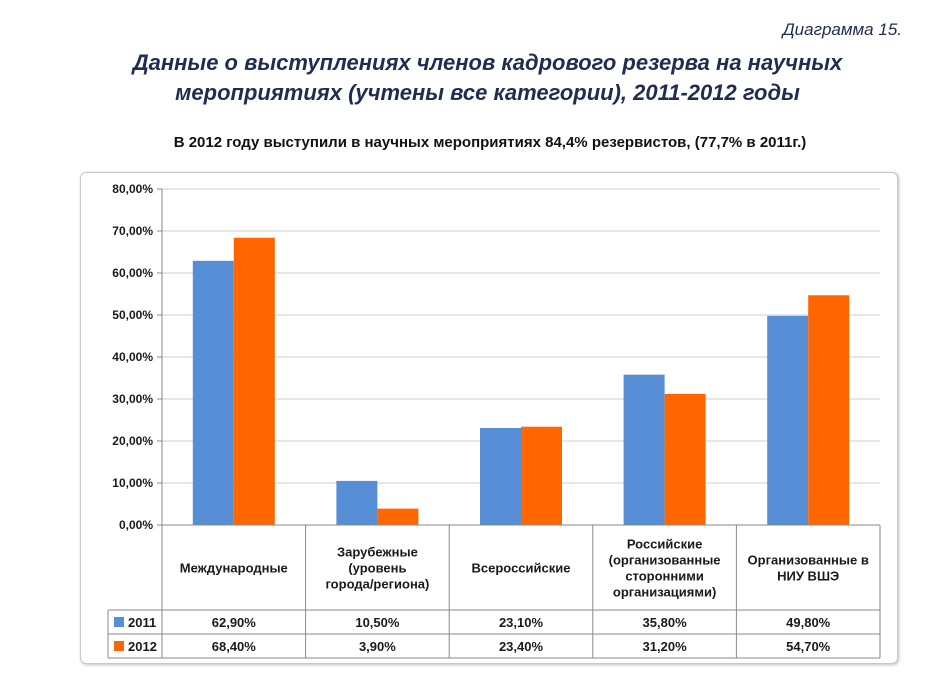  I want to click on category-label: (уровень, so click(377, 568).